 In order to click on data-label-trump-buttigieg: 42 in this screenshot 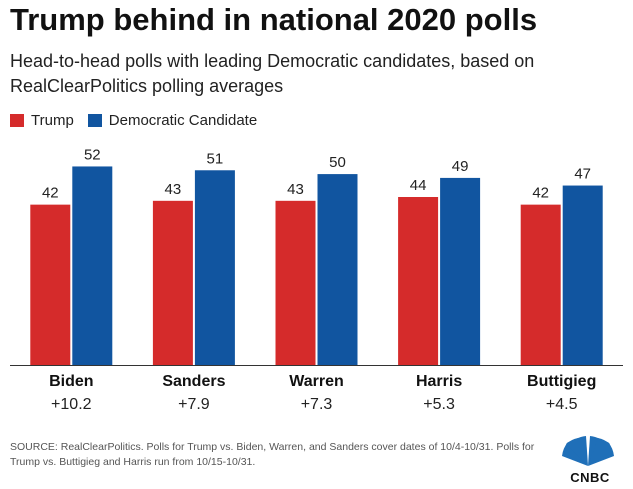, I will do `click(540, 193)`.